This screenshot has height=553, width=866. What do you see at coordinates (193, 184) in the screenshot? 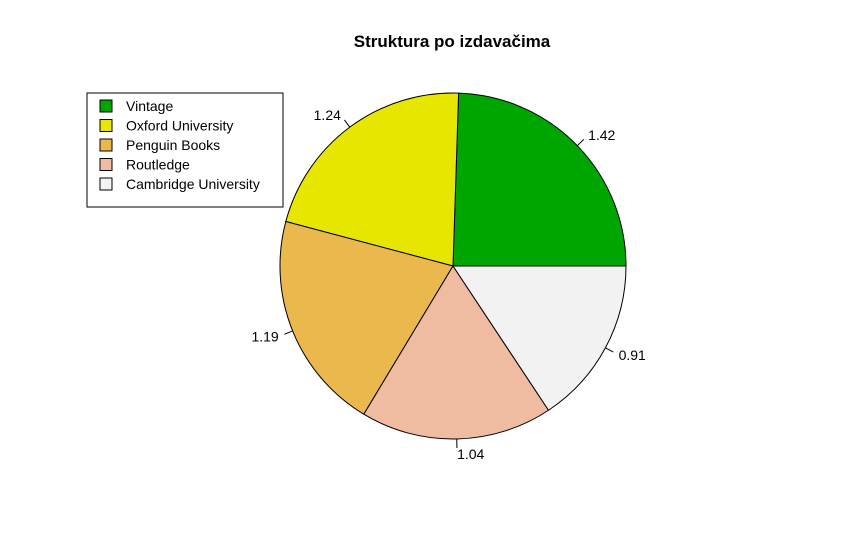
I see `legend-label: Cambridge University` at bounding box center [193, 184].